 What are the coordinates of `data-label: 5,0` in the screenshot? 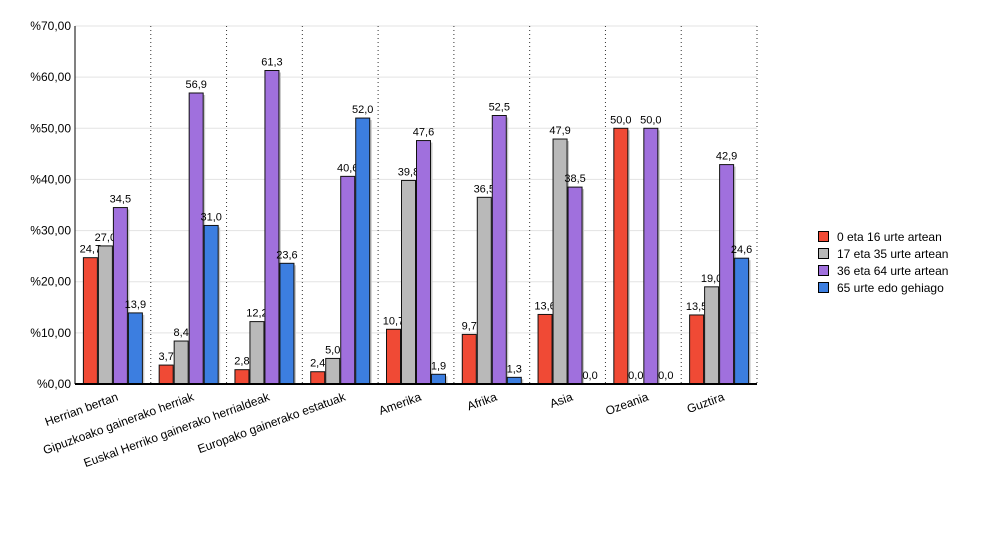 It's located at (332, 350).